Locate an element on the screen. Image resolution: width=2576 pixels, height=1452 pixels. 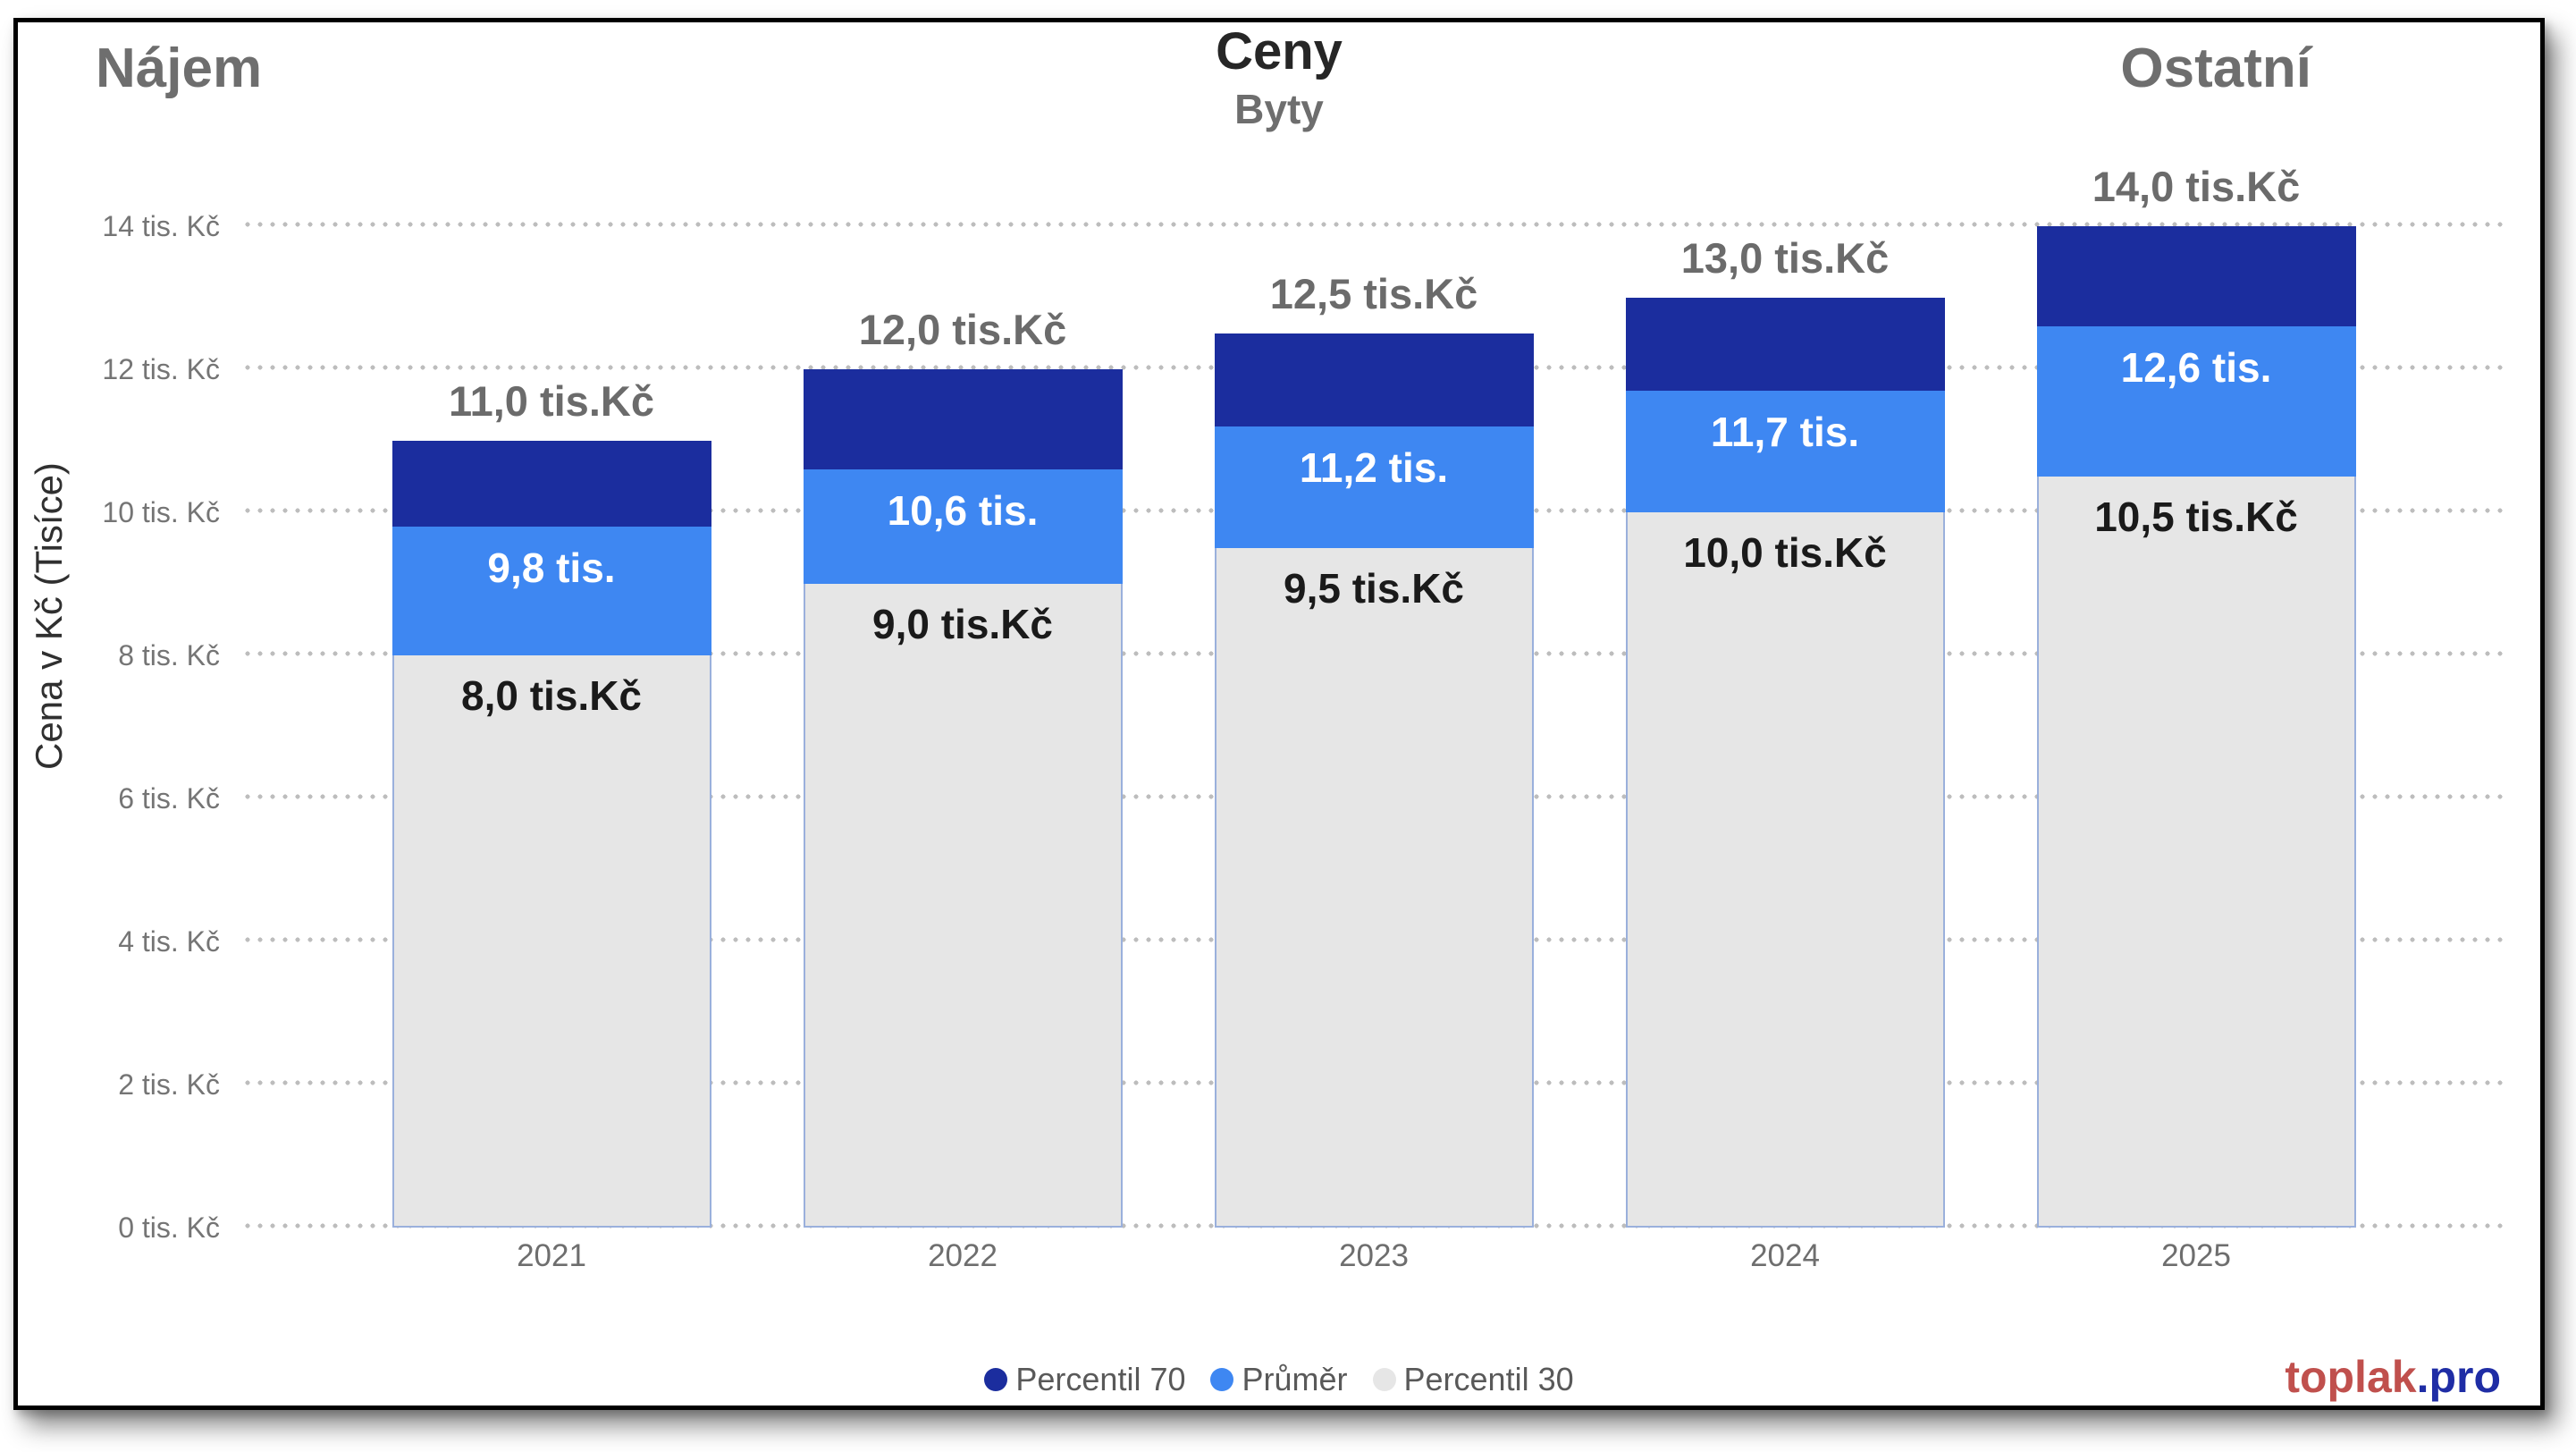
logo: toplak.pro is located at coordinates (2393, 1377).